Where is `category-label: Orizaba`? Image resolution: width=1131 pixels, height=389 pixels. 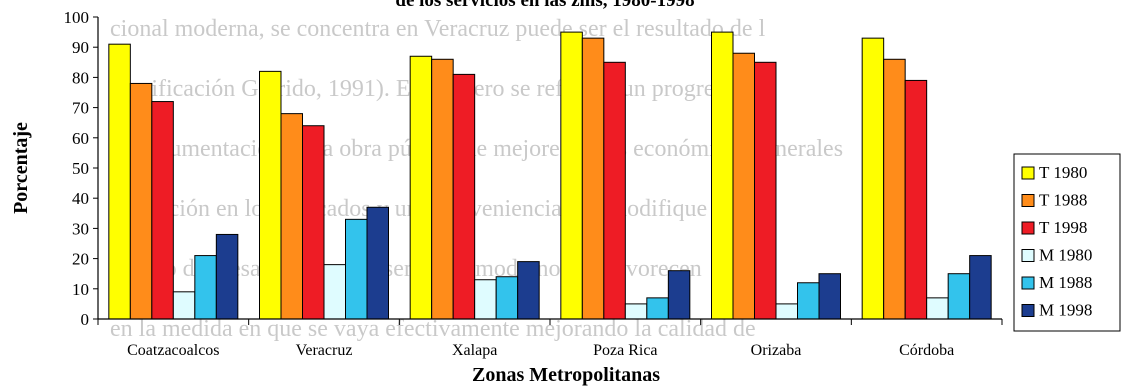 category-label: Orizaba is located at coordinates (776, 350).